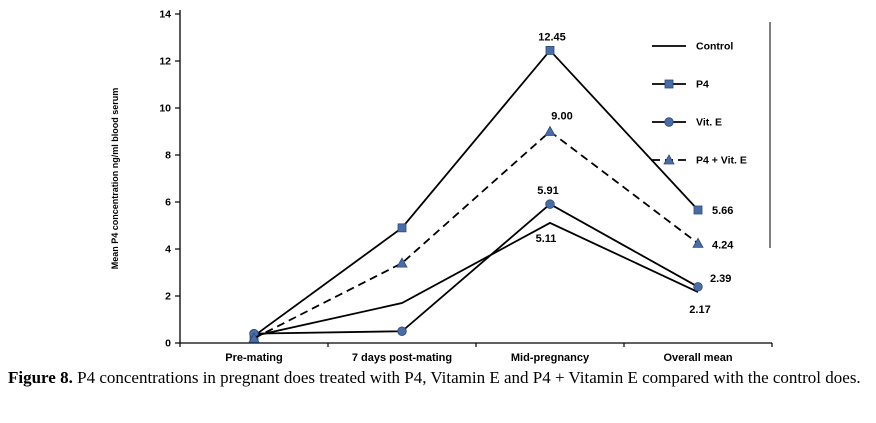  I want to click on legend-label: P4 + Vit. E, so click(721, 161).